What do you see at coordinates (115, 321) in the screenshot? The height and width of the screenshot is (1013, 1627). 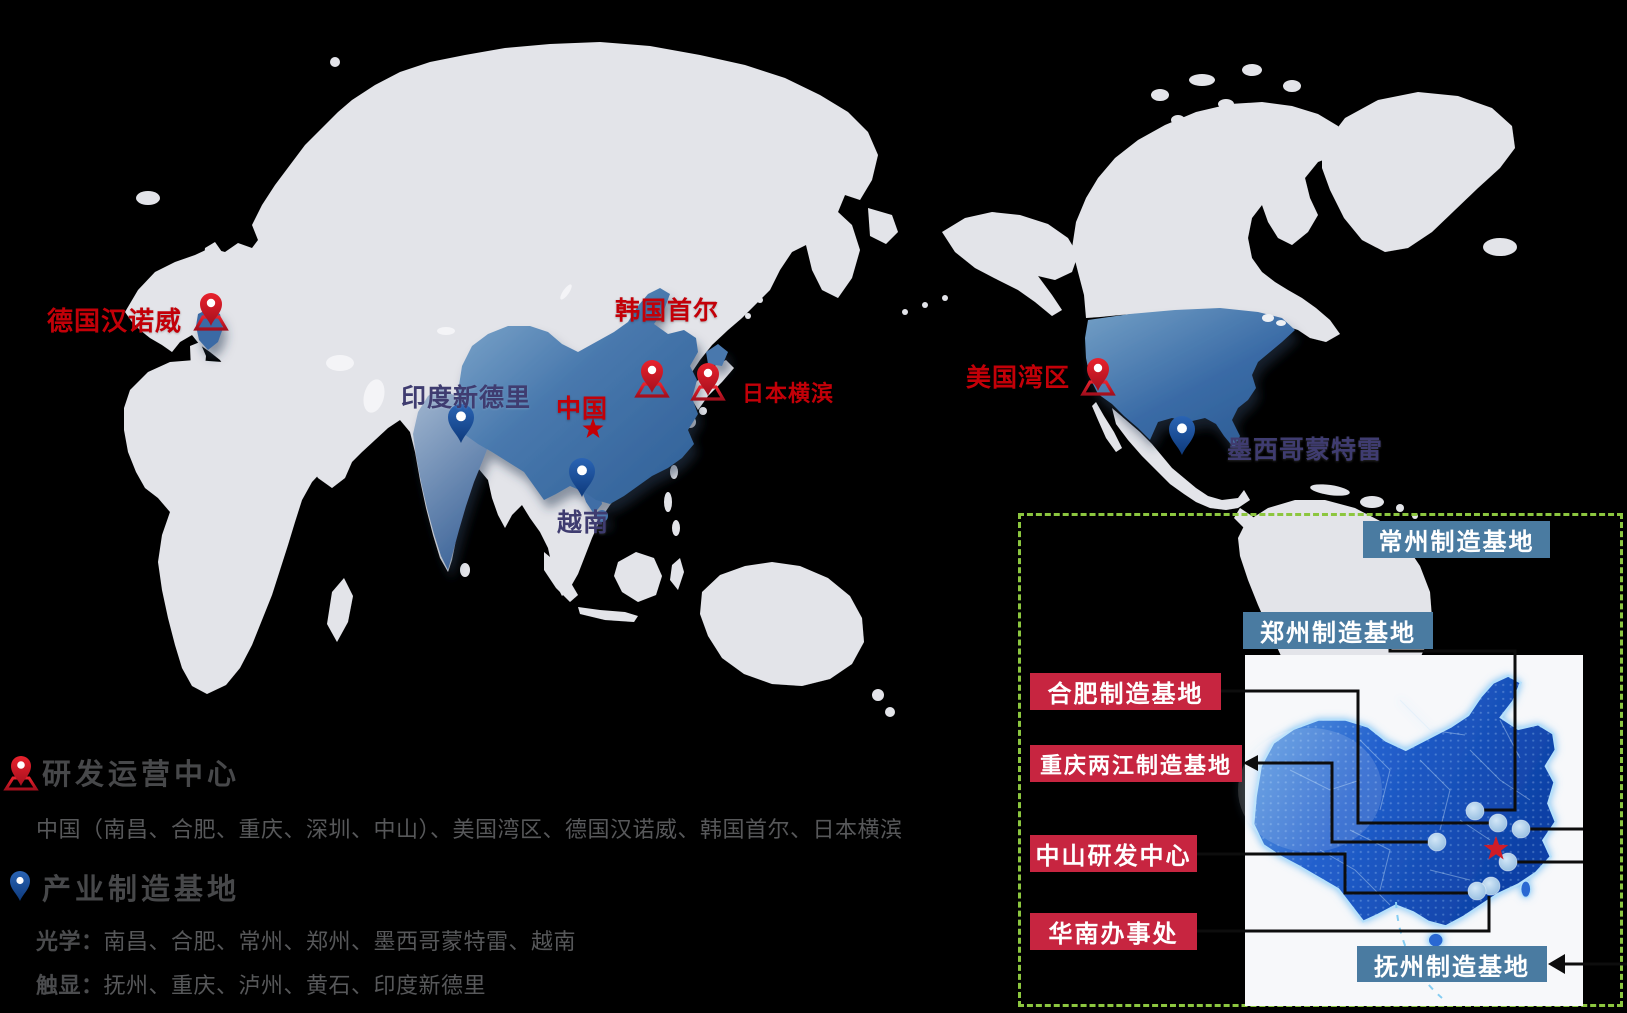 I see `label-germany-hannover: 德国汉诺威` at bounding box center [115, 321].